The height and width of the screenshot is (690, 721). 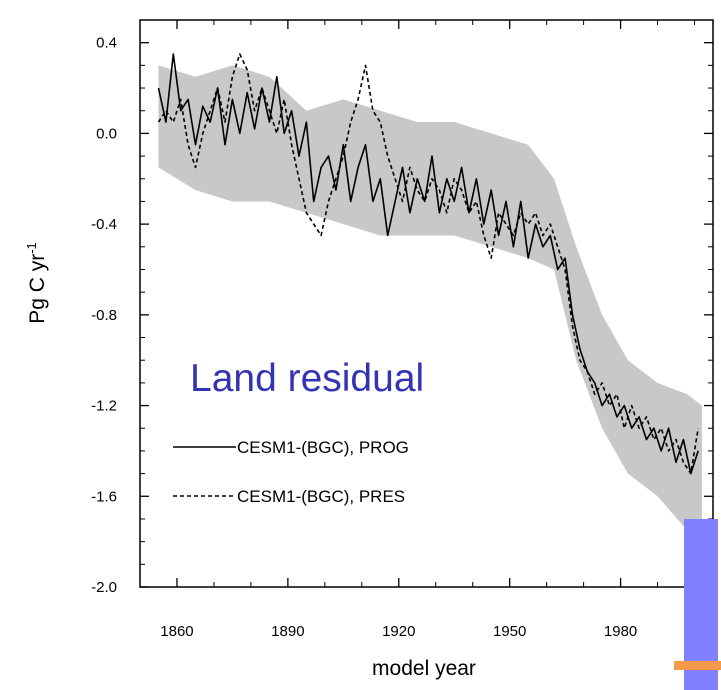 What do you see at coordinates (104, 406) in the screenshot?
I see `y-tick-label-4: -1.2` at bounding box center [104, 406].